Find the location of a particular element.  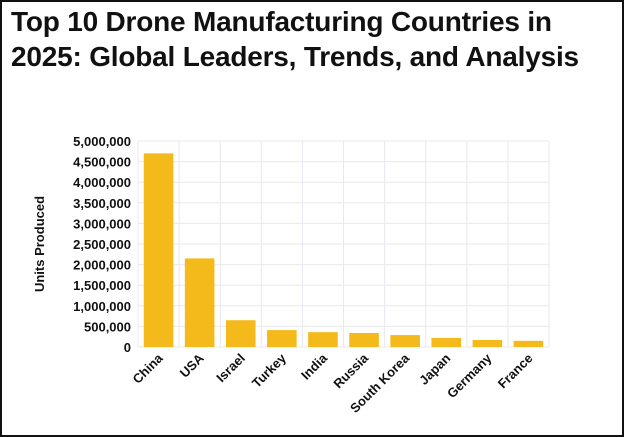

y-tick-label: 2,500,000 is located at coordinates (102, 244).